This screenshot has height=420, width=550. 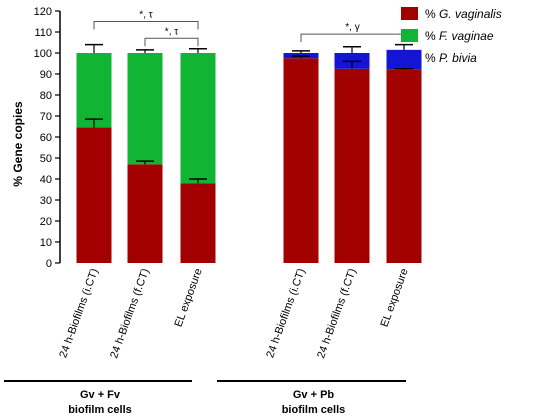 I want to click on legend-label: % P. bivia, so click(x=451, y=58).